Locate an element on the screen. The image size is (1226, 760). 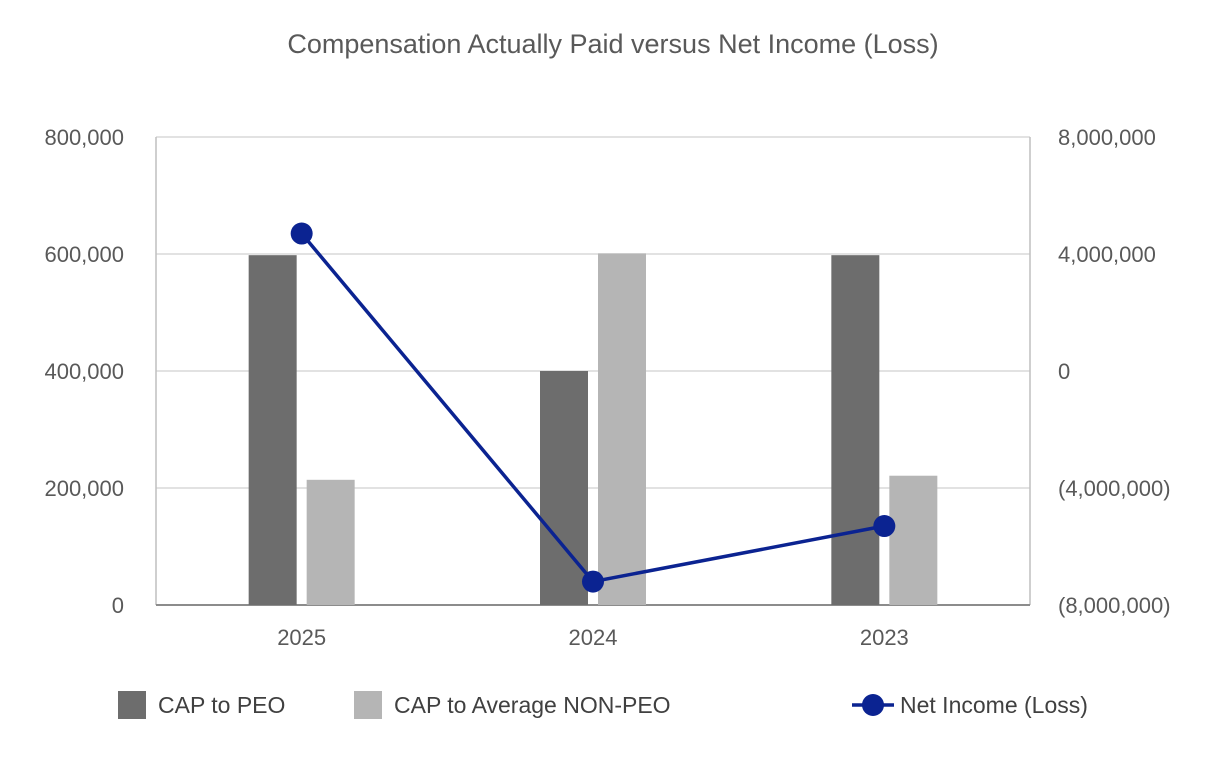
right-tick-label: 8,000,000 is located at coordinates (1107, 137).